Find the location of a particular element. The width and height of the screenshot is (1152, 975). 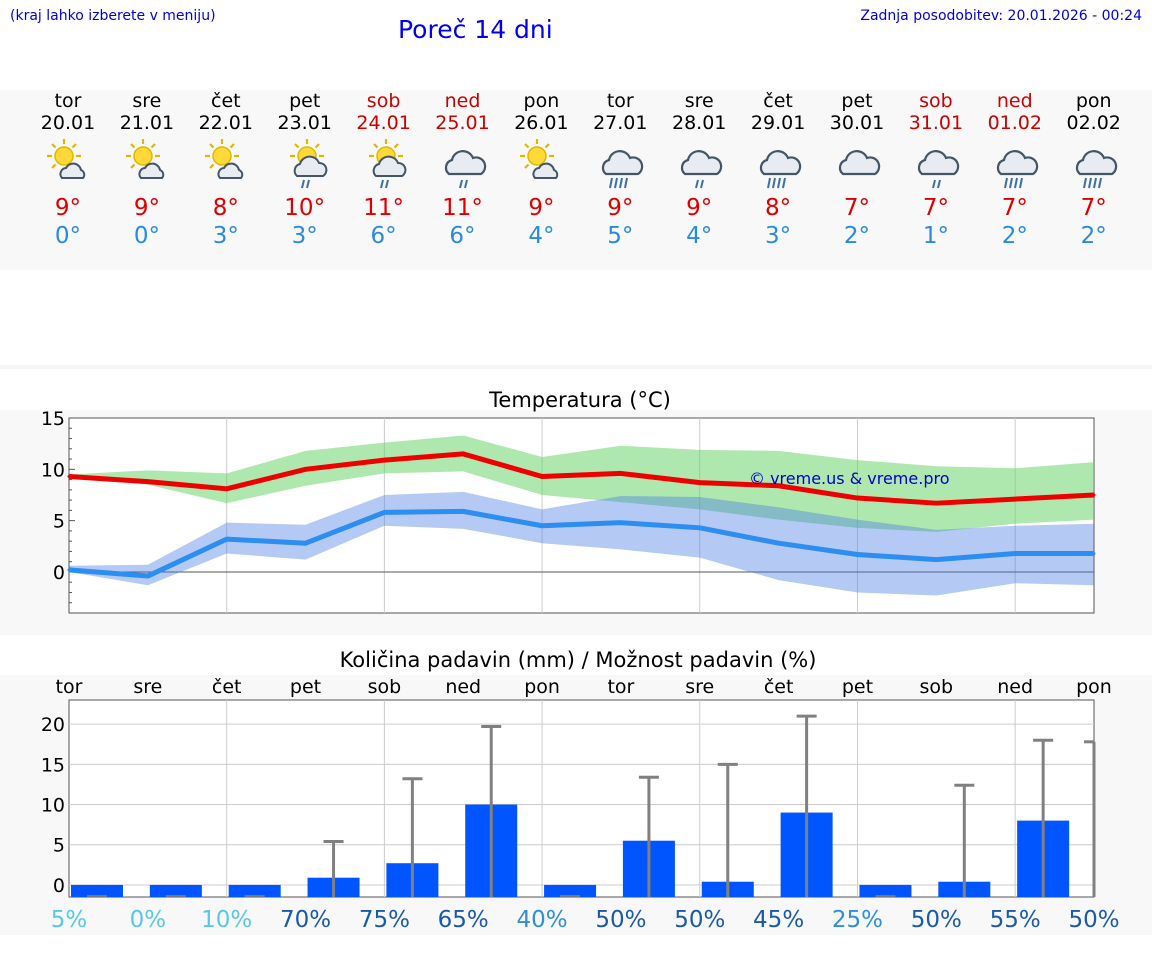

day-date: 23.01 is located at coordinates (304, 123).